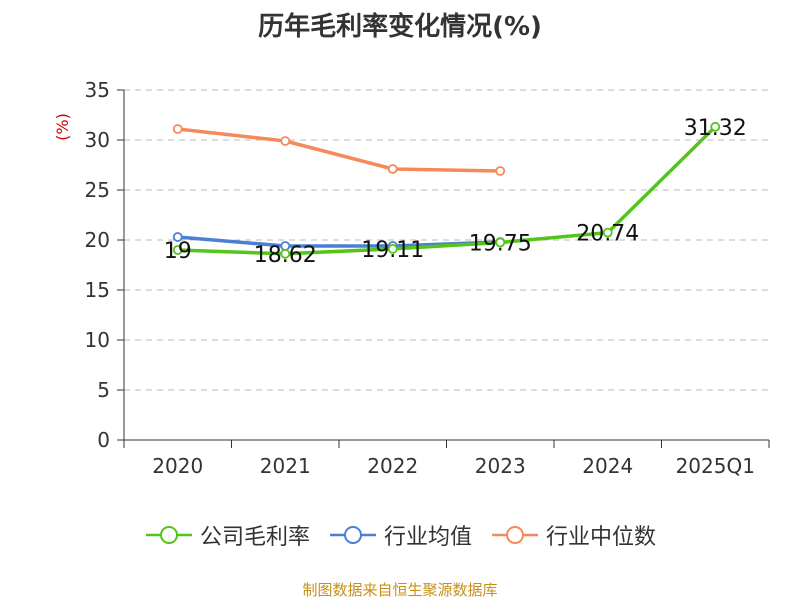 This screenshot has height=600, width=800. Describe the element at coordinates (103, 390) in the screenshot. I see `y-tick-label: 5` at that location.